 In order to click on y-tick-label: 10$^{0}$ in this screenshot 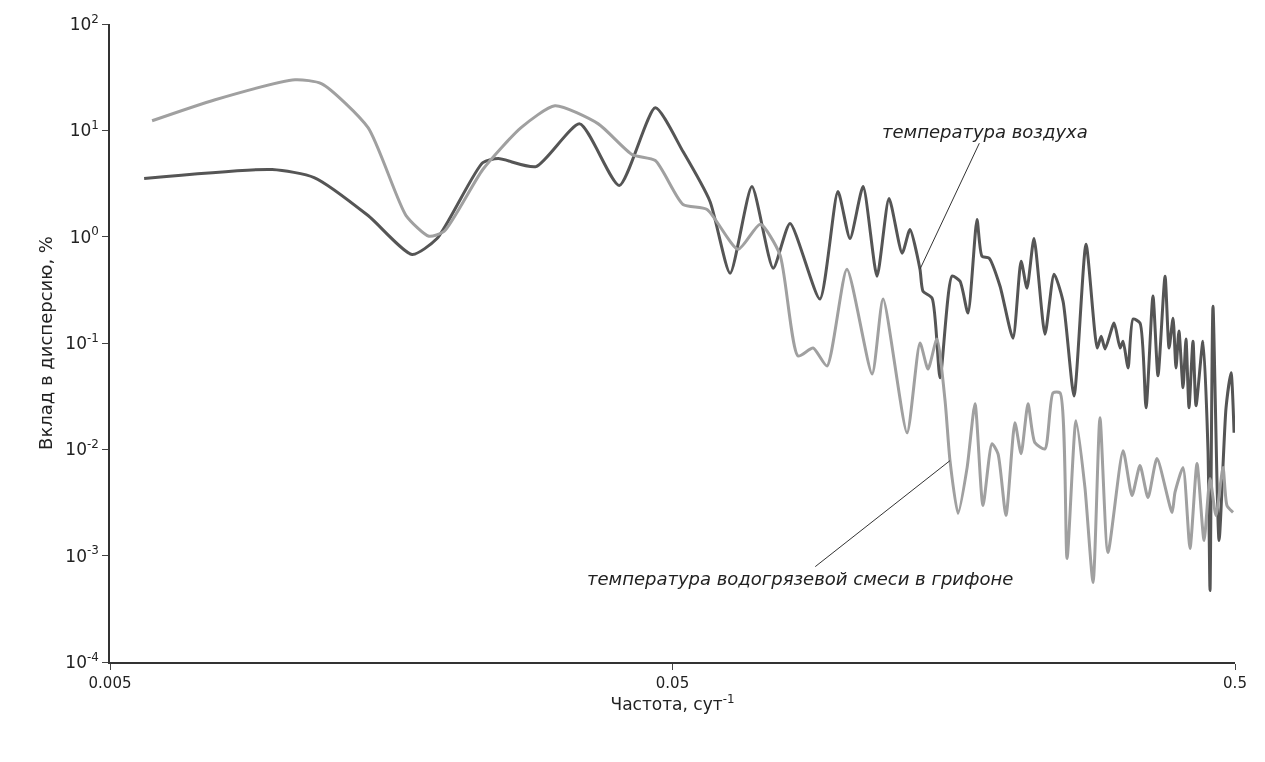, I will do `click(84, 235)`.